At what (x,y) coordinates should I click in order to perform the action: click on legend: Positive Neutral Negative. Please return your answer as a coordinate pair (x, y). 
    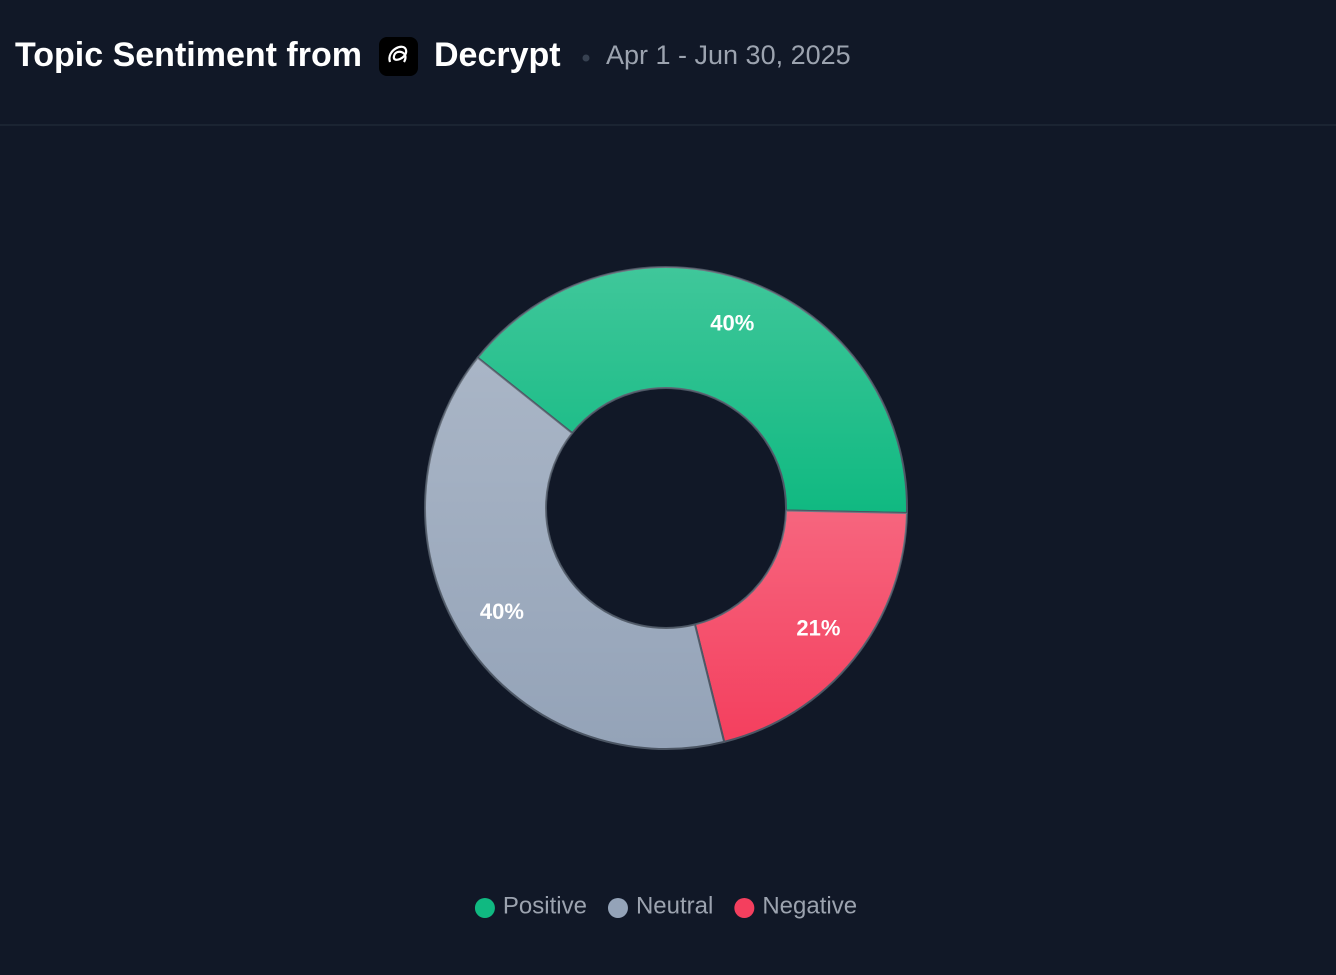
    Looking at the image, I should click on (665, 905).